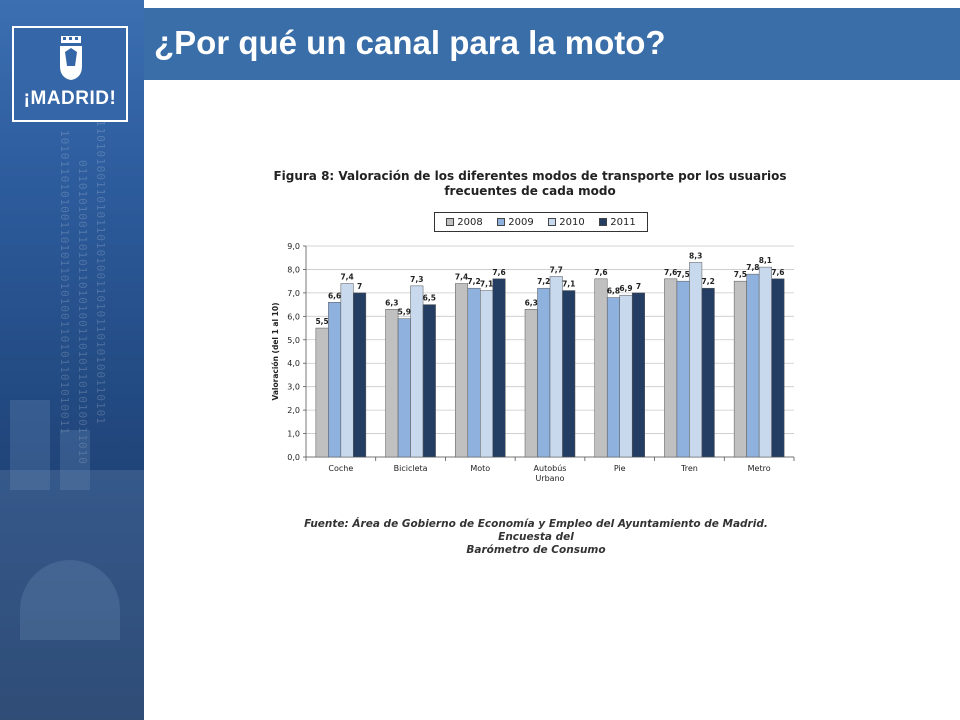  I want to click on y-tick-label: 3,0, so click(293, 387).